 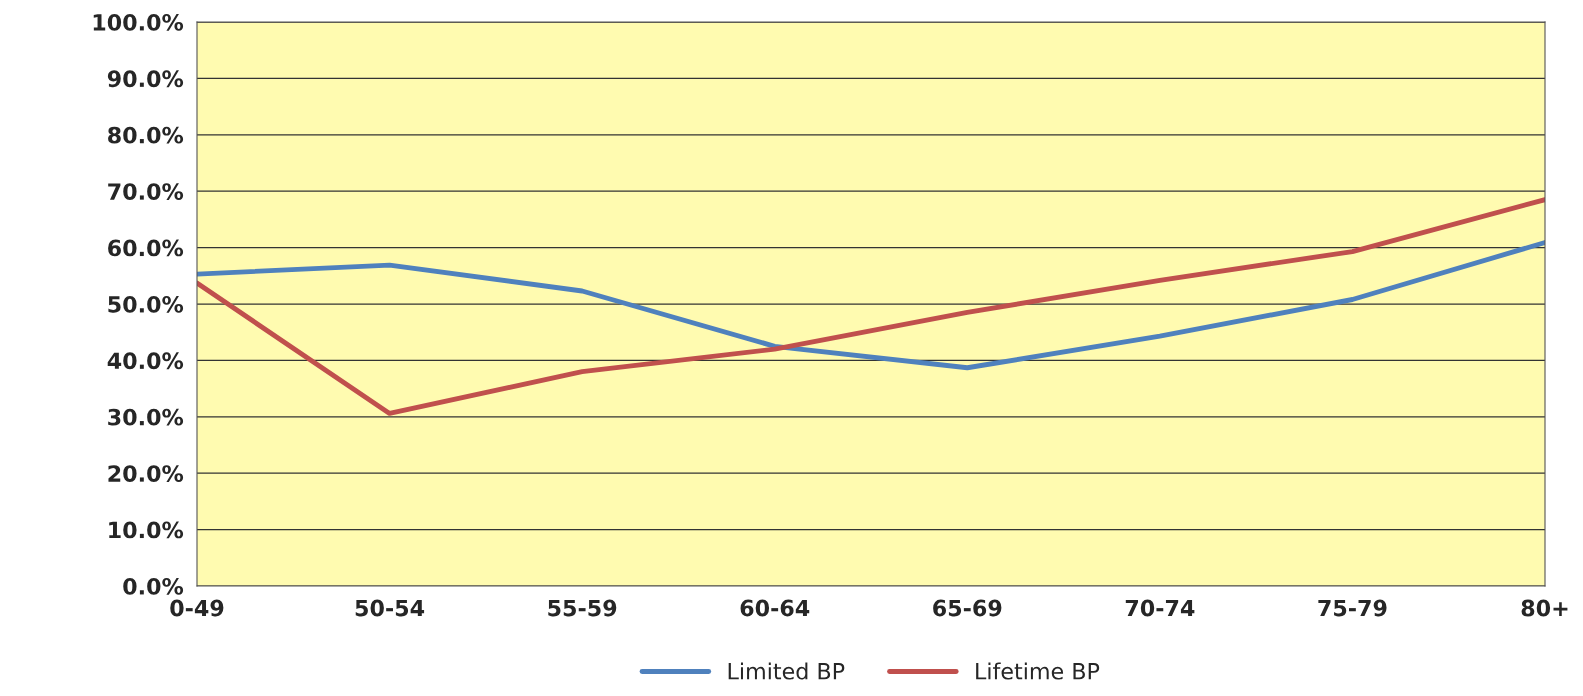 I want to click on y-tick-label: 40.0%, so click(x=145, y=361).